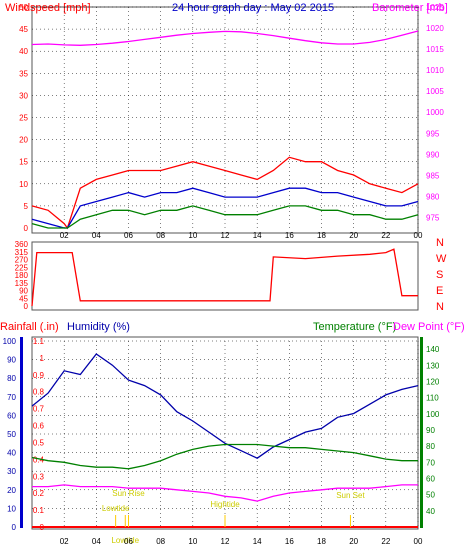 This screenshot has width=466, height=555. Describe the element at coordinates (353, 541) in the screenshot. I see `temp-x-tick-label: 20` at that location.